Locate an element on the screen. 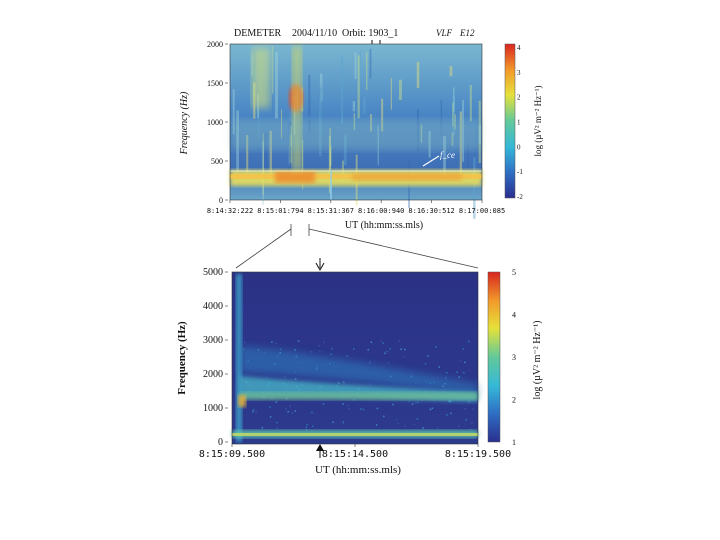 This screenshot has width=720, height=540. top-y-ticks: 0 500 1000 1500 2000 is located at coordinates (217, 122).